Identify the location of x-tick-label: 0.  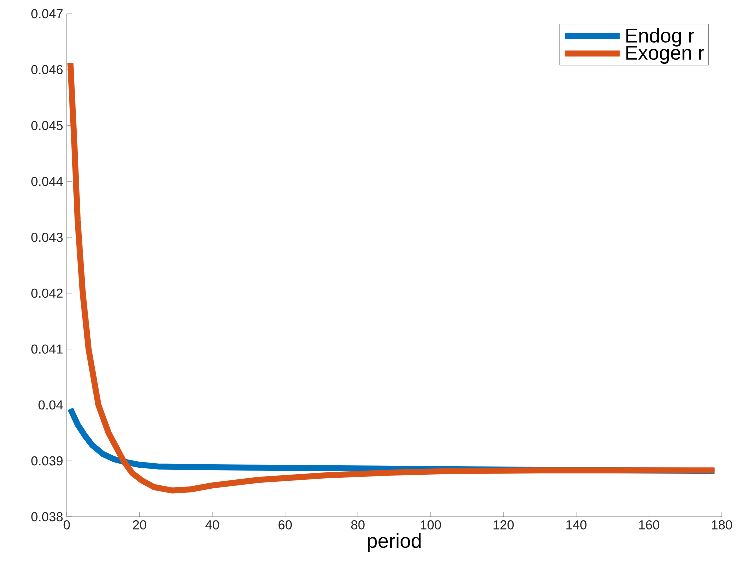
(67, 525).